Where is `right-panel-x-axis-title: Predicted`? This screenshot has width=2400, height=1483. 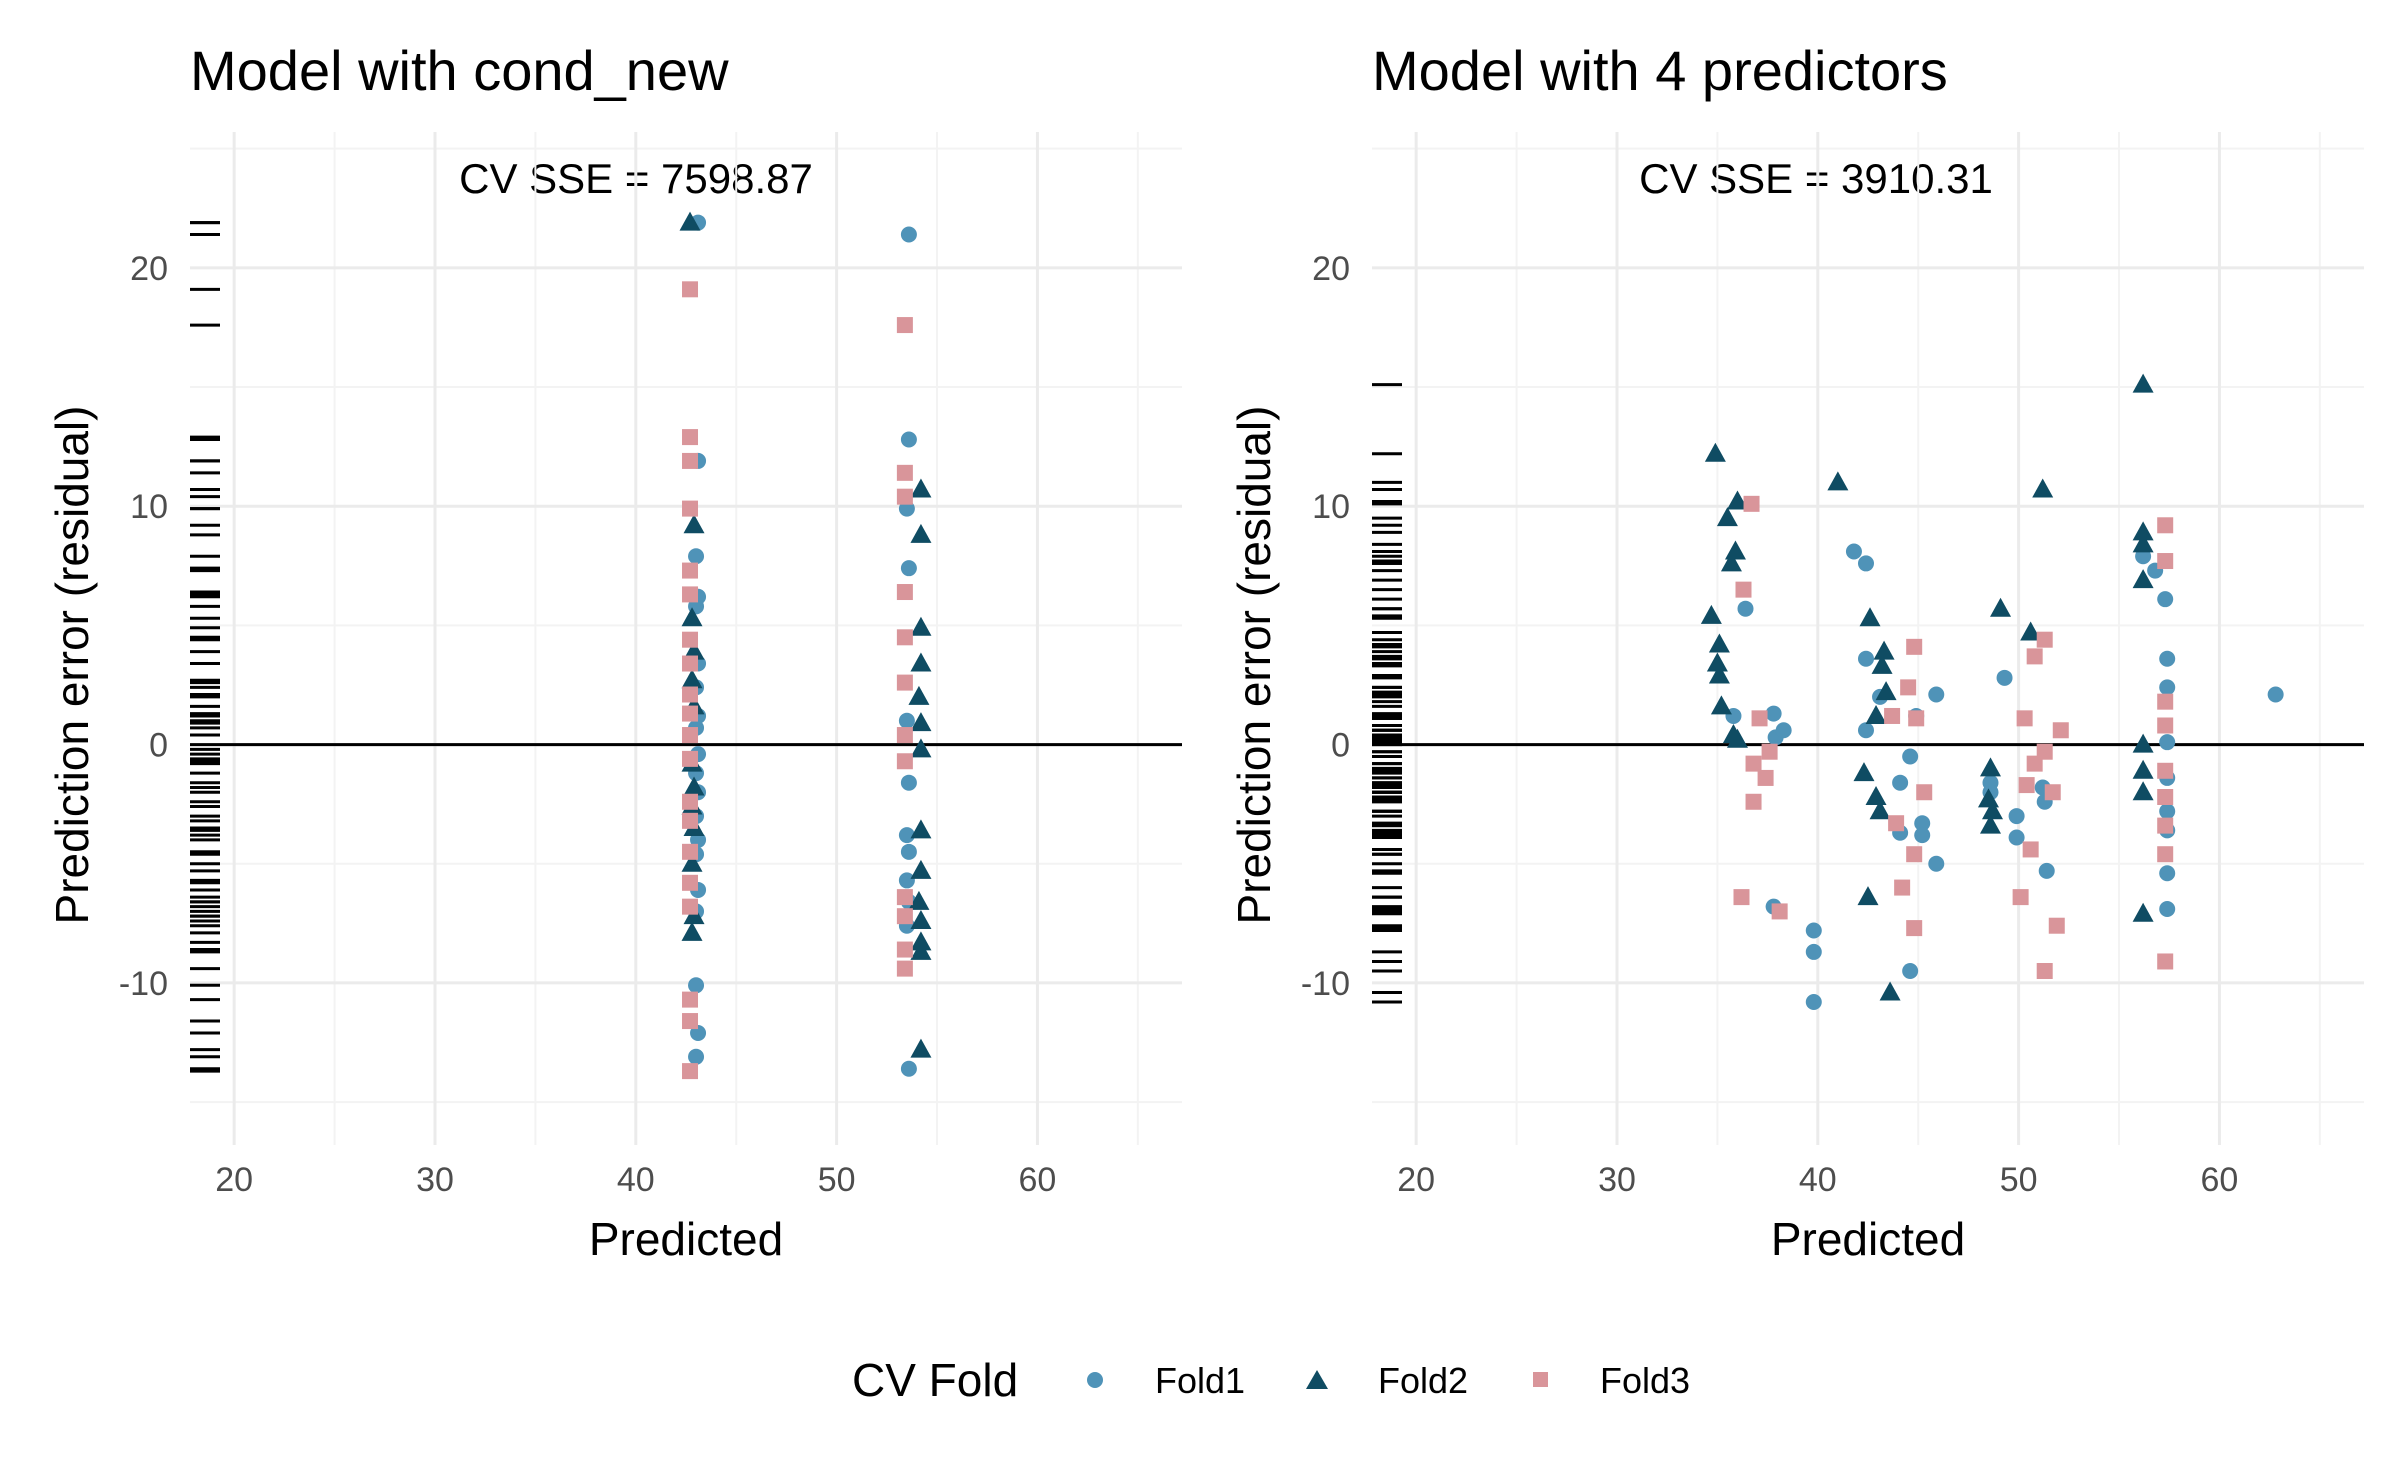
right-panel-x-axis-title: Predicted is located at coordinates (1868, 1239).